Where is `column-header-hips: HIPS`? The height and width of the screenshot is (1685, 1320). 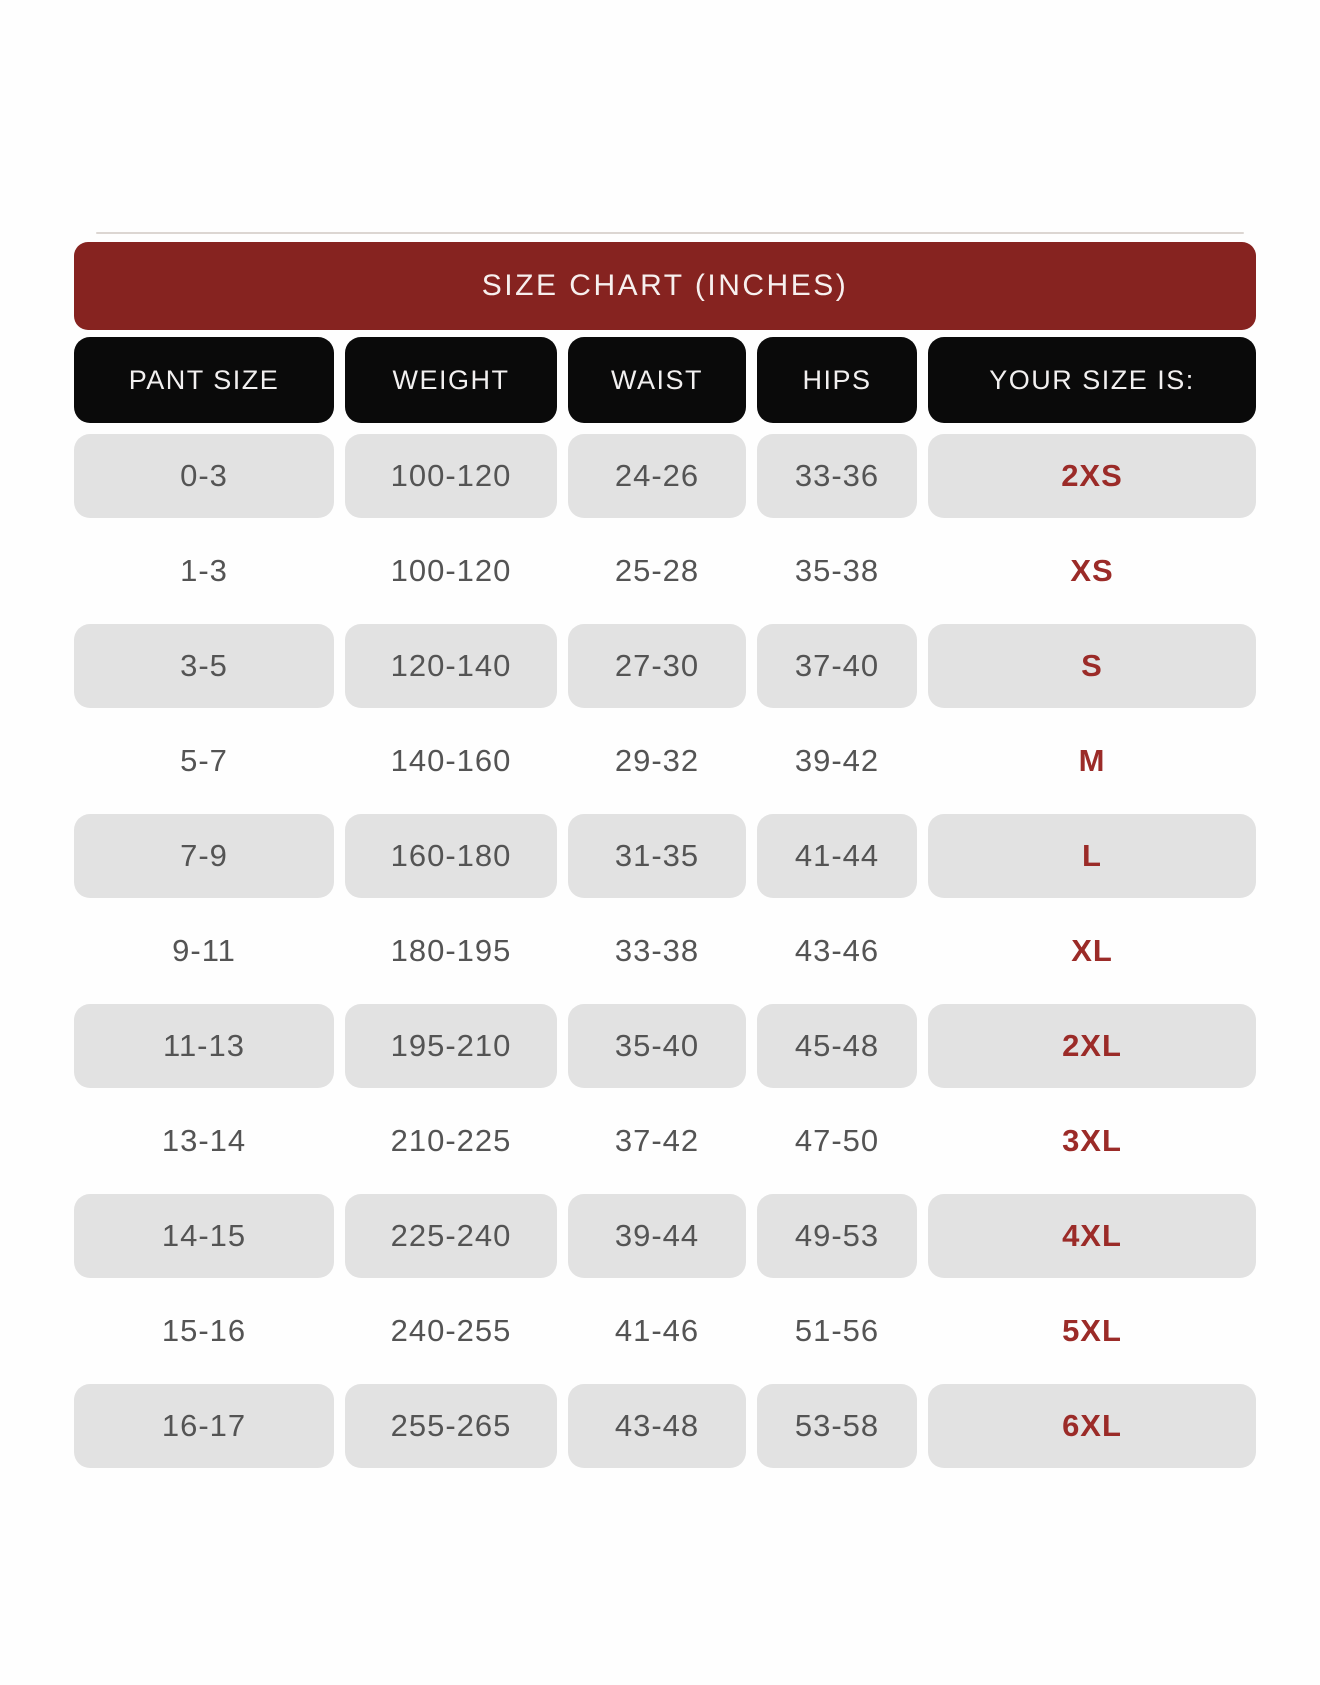
column-header-hips: HIPS is located at coordinates (837, 380).